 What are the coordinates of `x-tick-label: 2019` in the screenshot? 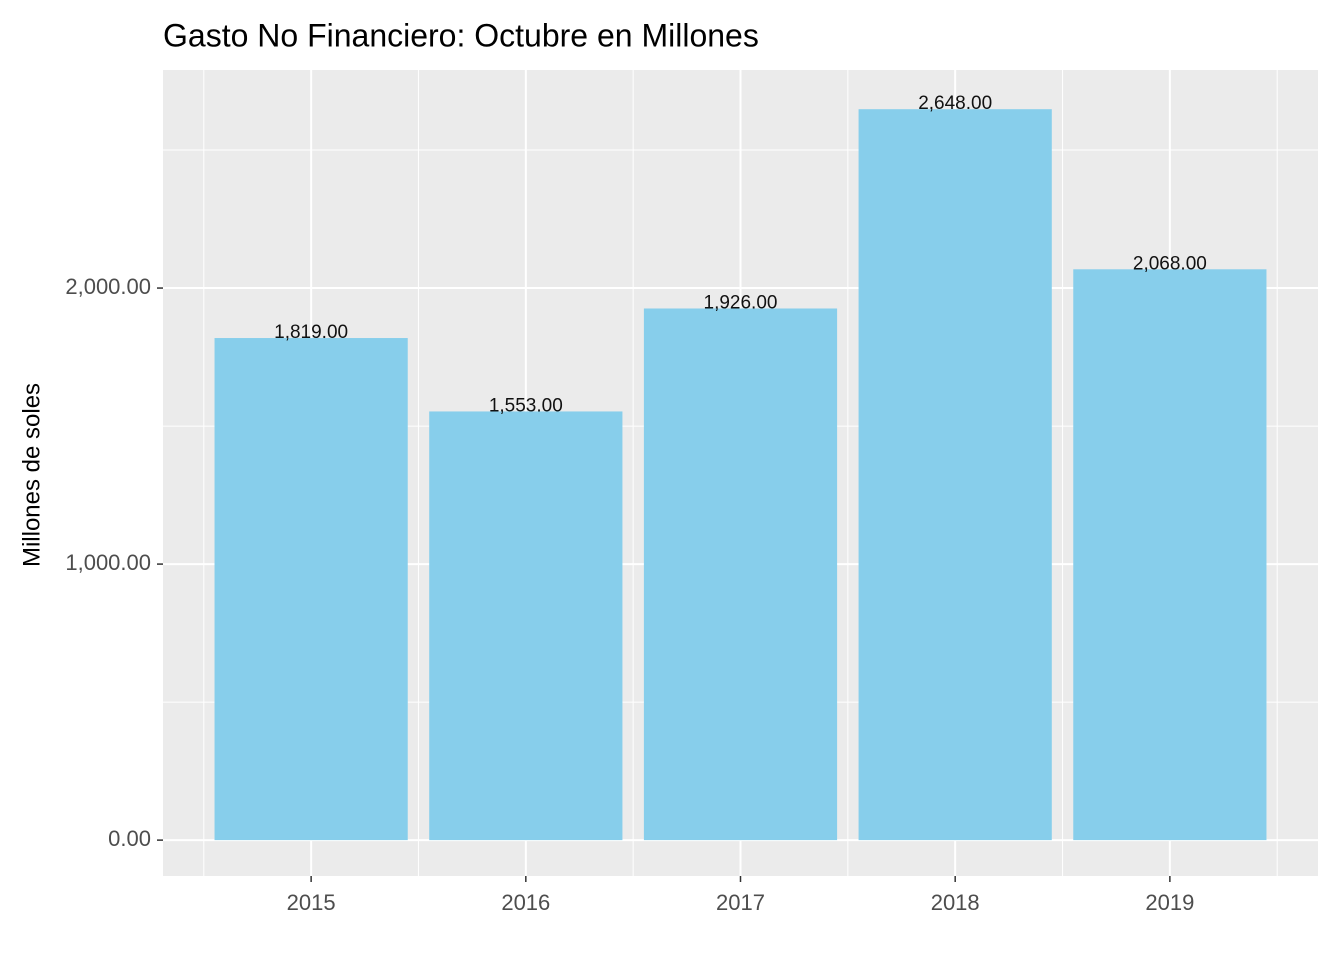 It's located at (1169, 902).